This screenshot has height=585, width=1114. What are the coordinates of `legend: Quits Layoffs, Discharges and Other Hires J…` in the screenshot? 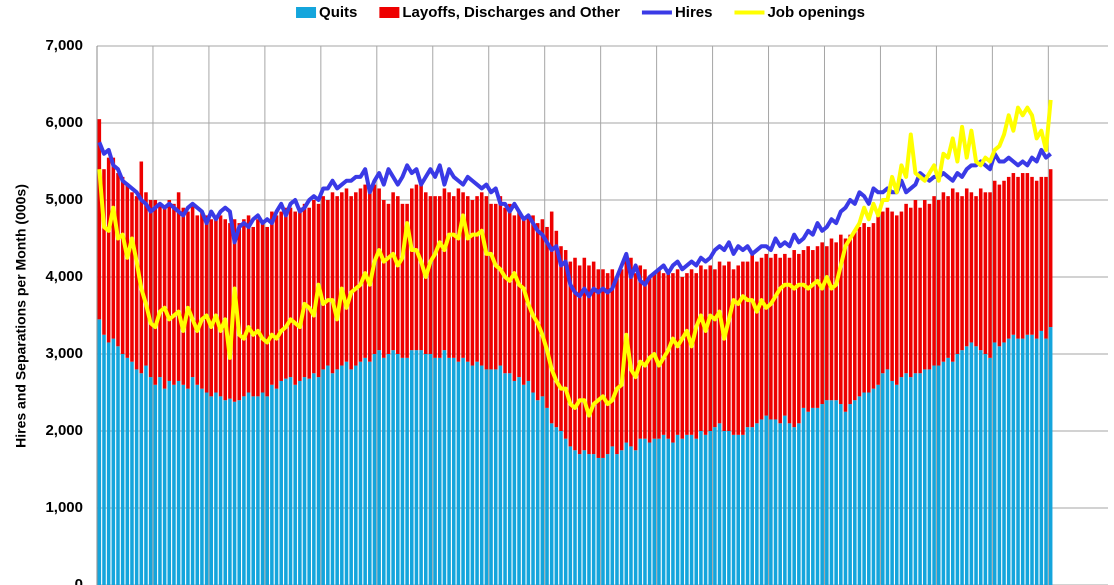 It's located at (580, 12).